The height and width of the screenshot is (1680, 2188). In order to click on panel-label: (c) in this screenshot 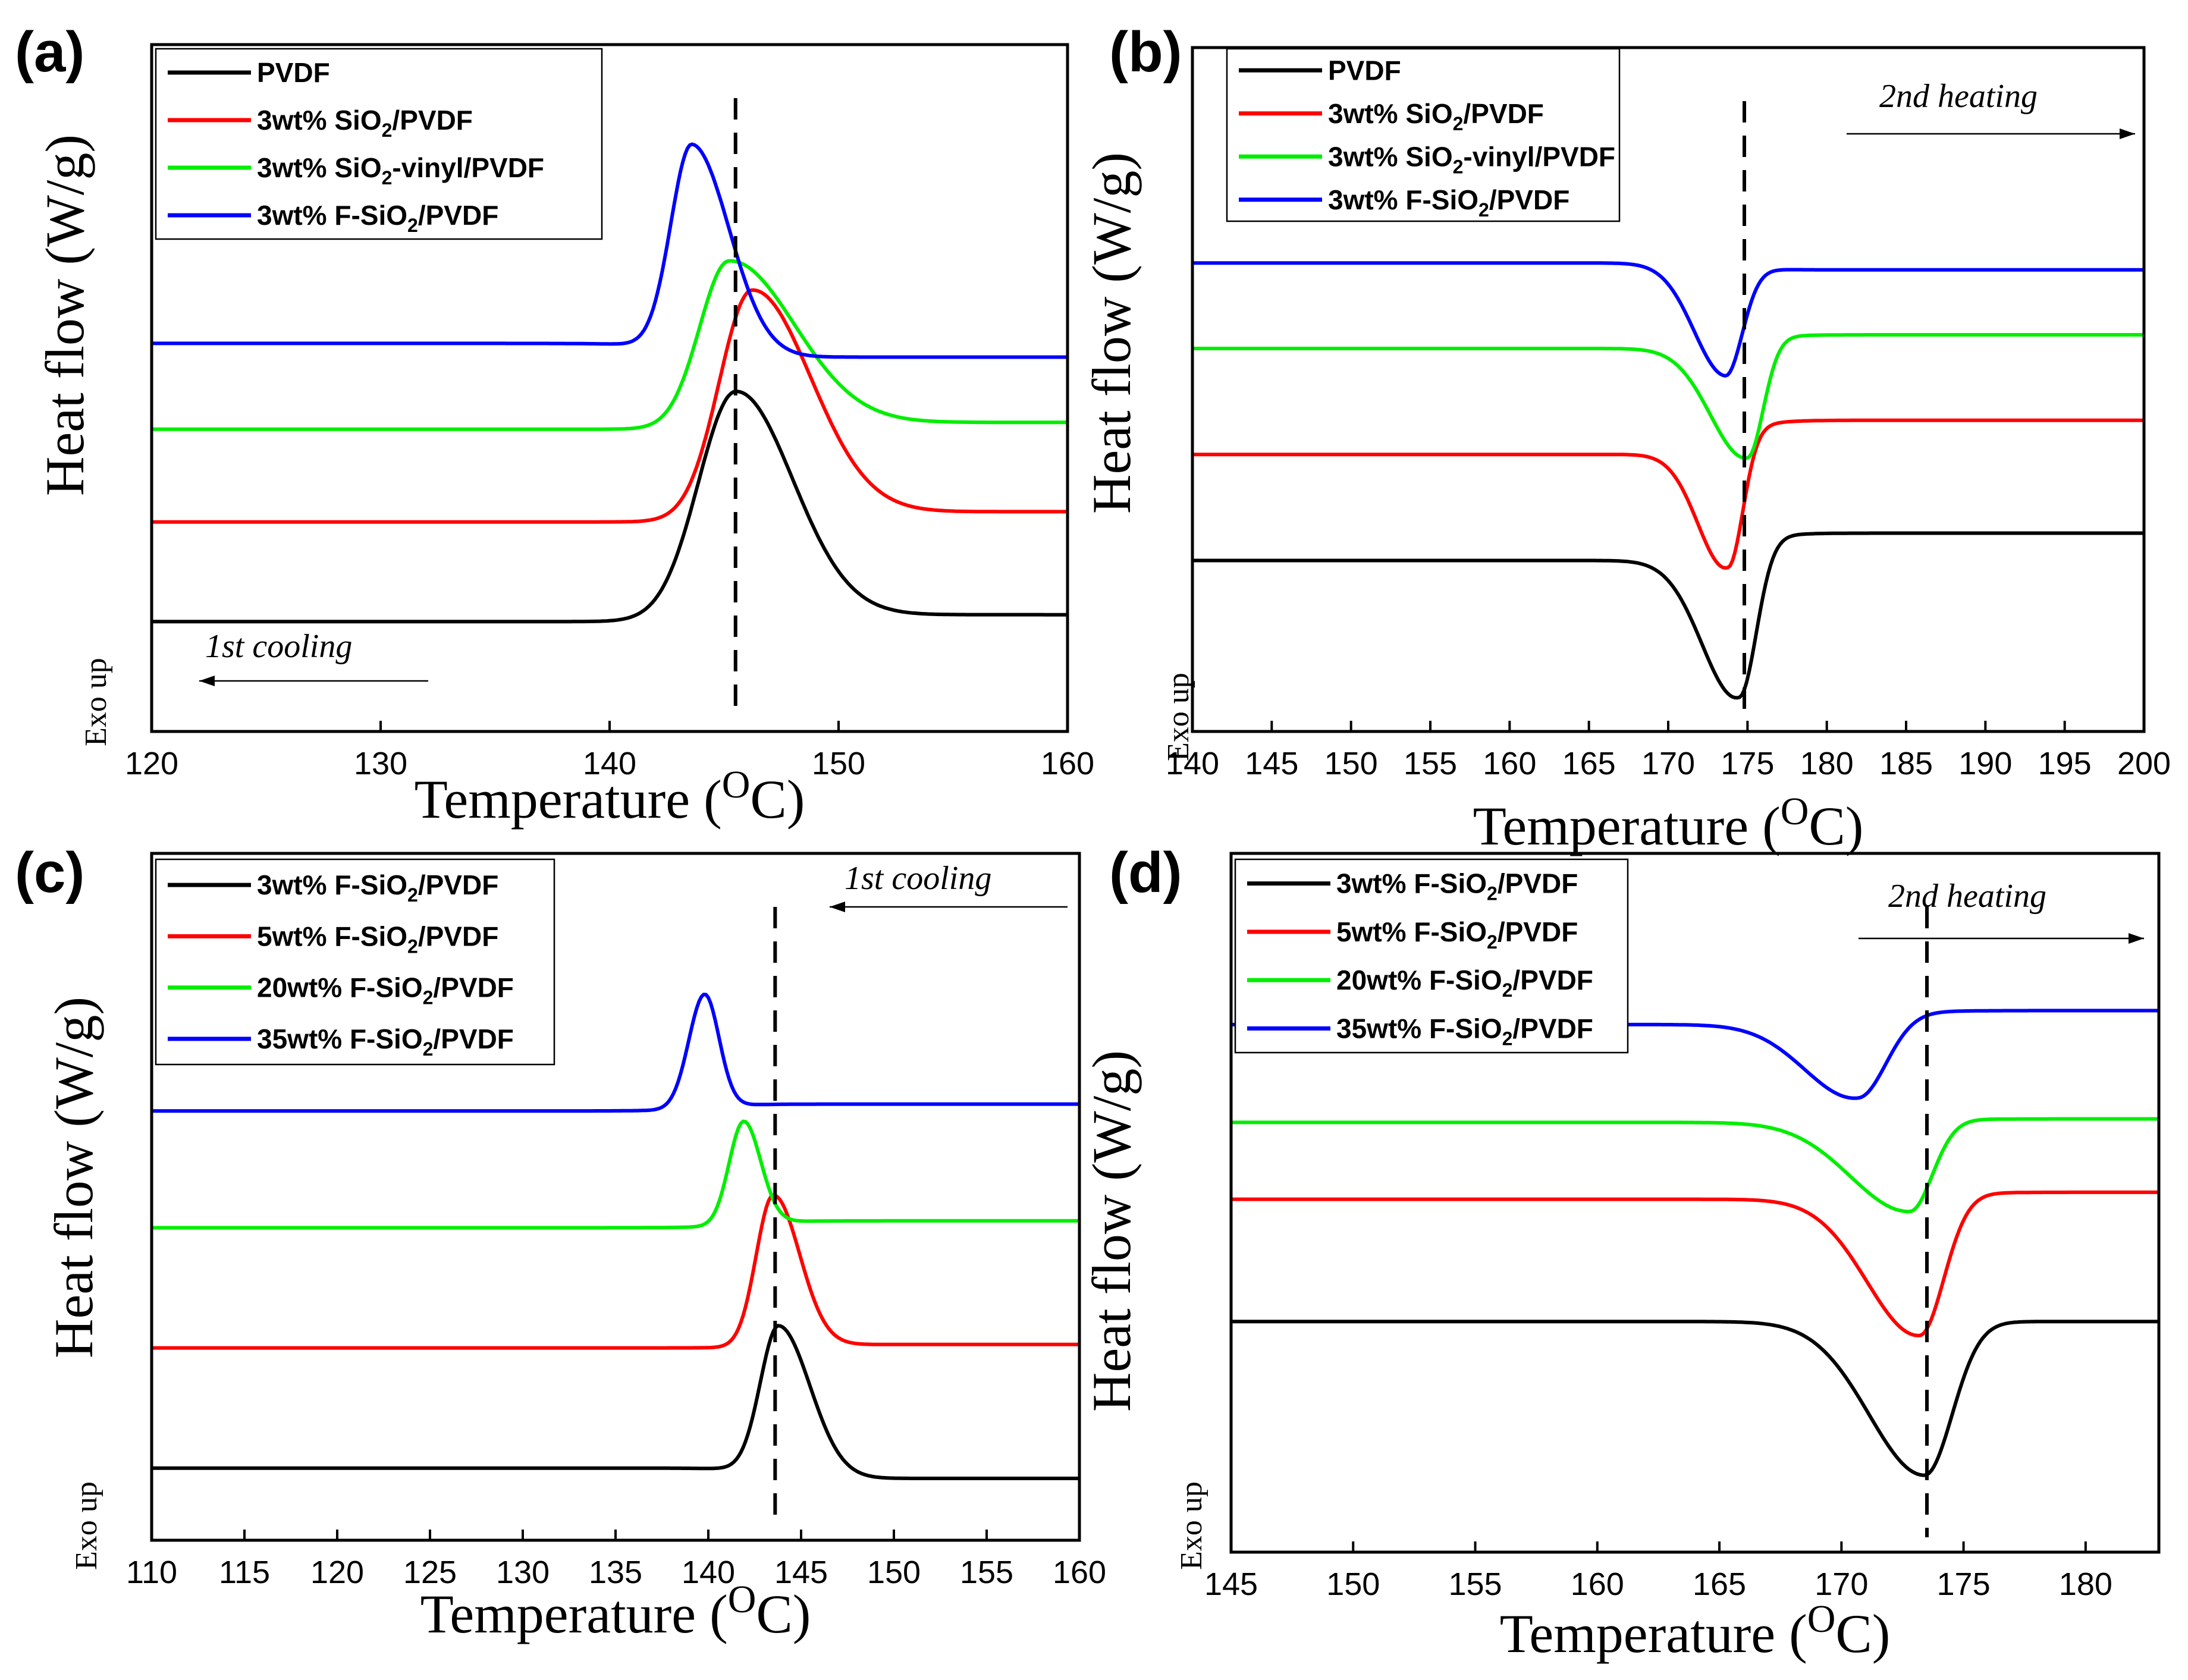, I will do `click(49, 873)`.